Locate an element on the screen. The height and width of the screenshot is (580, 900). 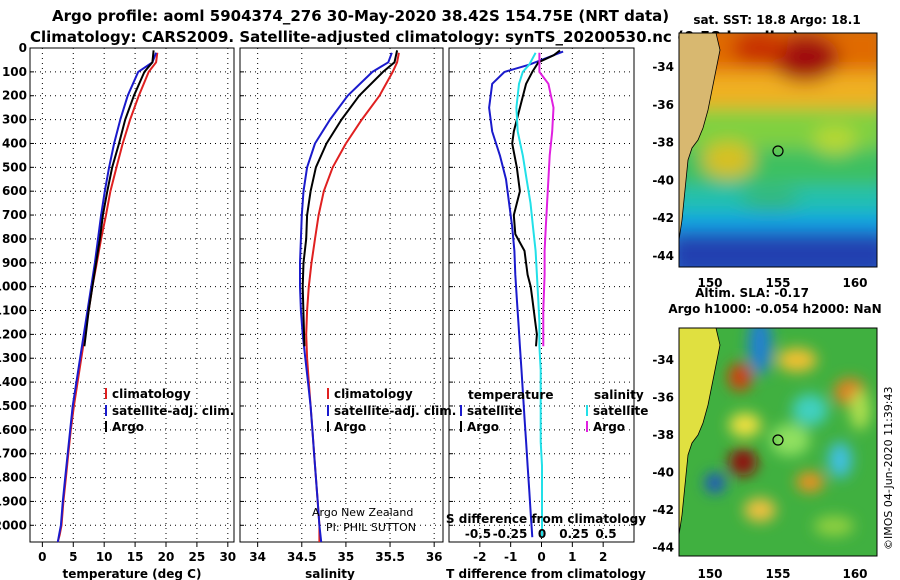
x-tick-label: 36 is located at coordinates (434, 557).